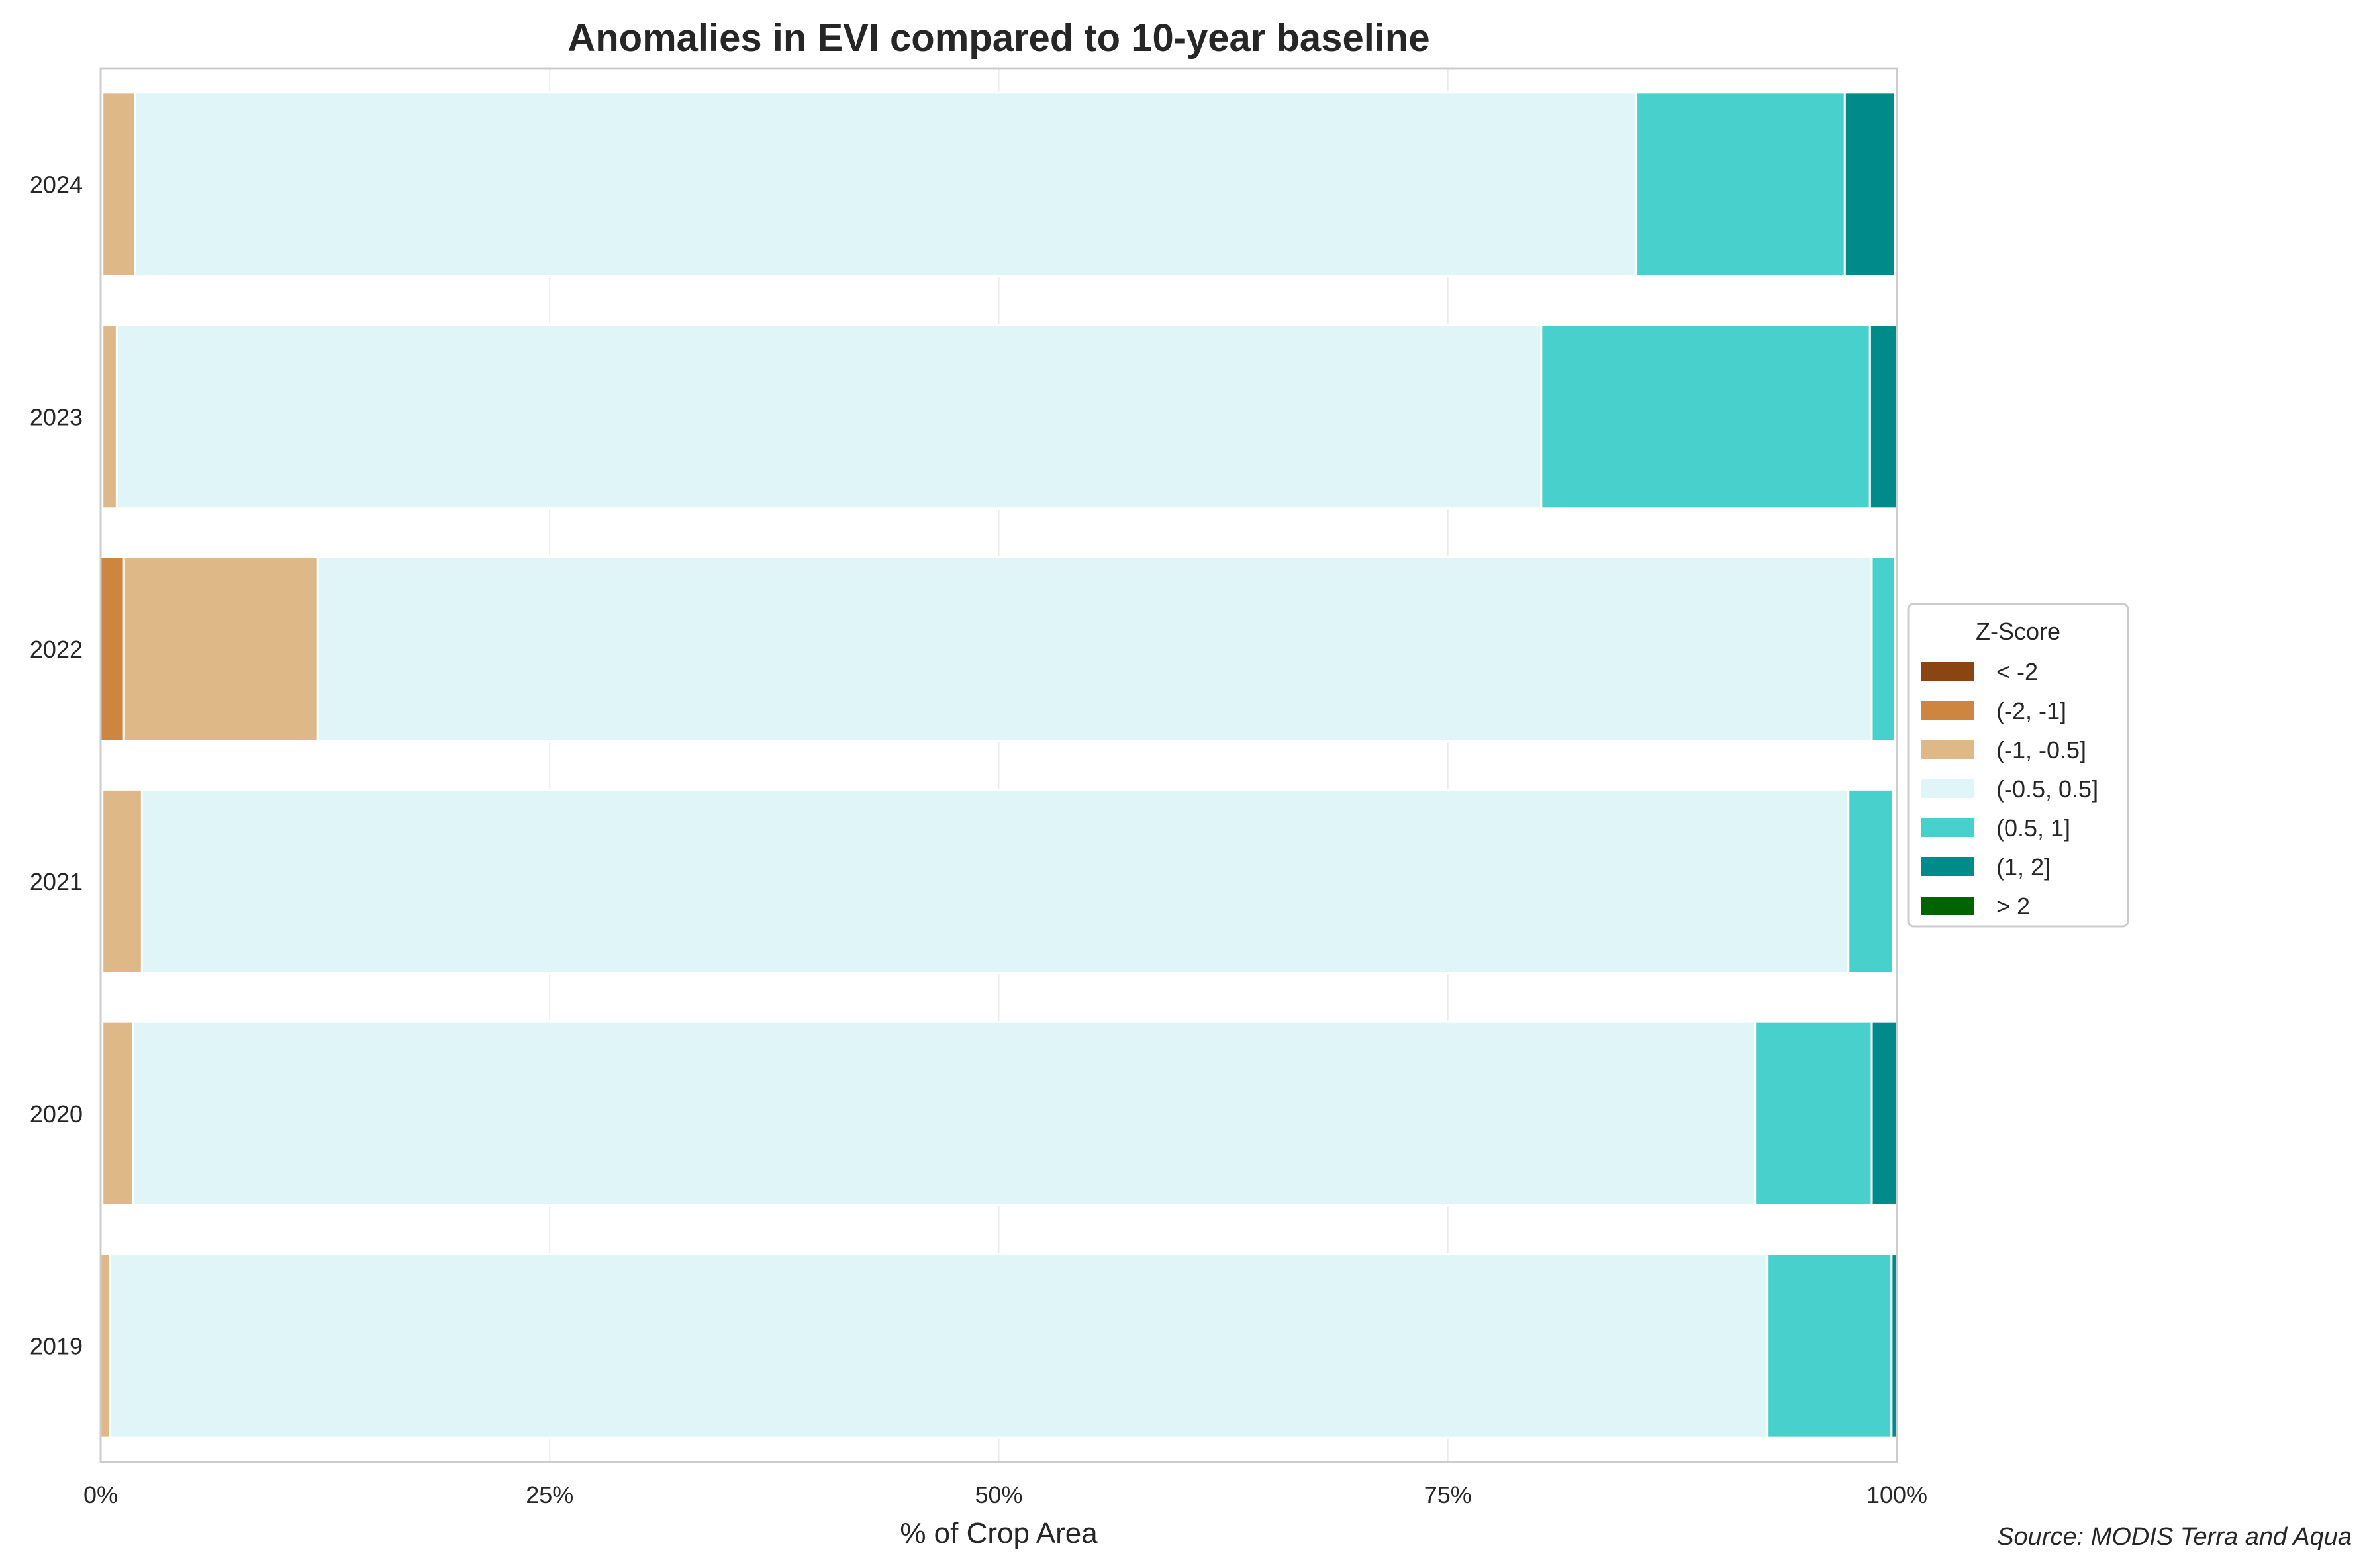 The height and width of the screenshot is (1568, 2369). Describe the element at coordinates (57, 184) in the screenshot. I see `y-tick-label: 2024` at that location.